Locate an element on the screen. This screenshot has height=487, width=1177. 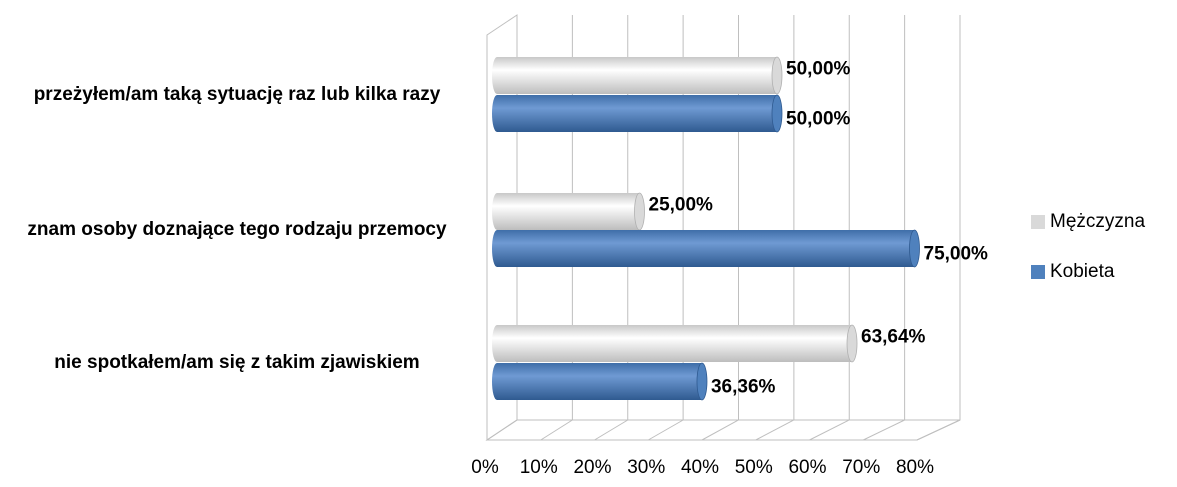
x-tick-label: 10% is located at coordinates (539, 467).